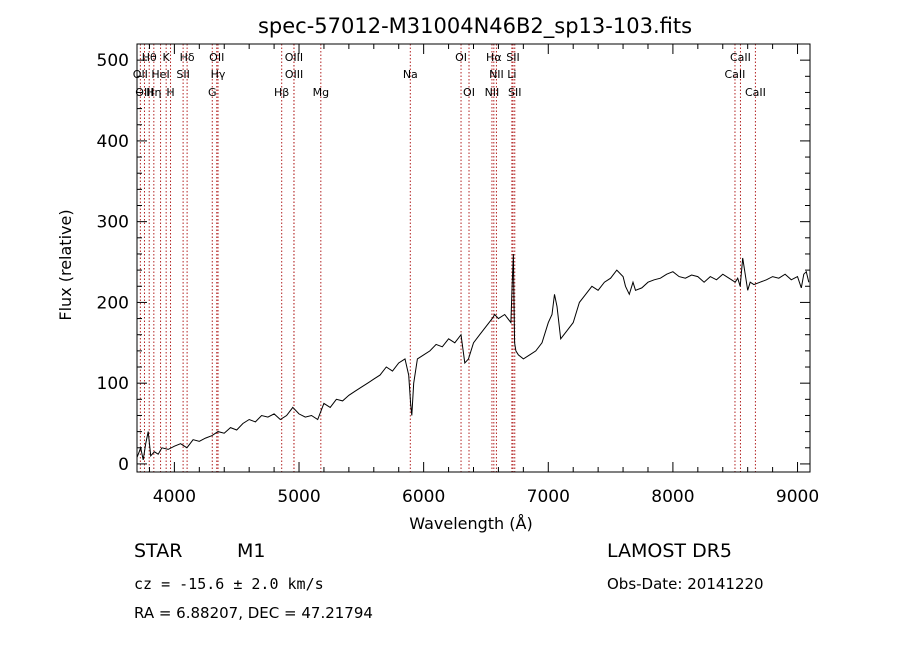 The width and height of the screenshot is (900, 649). I want to click on y-tick-label: 0, so click(123, 465).